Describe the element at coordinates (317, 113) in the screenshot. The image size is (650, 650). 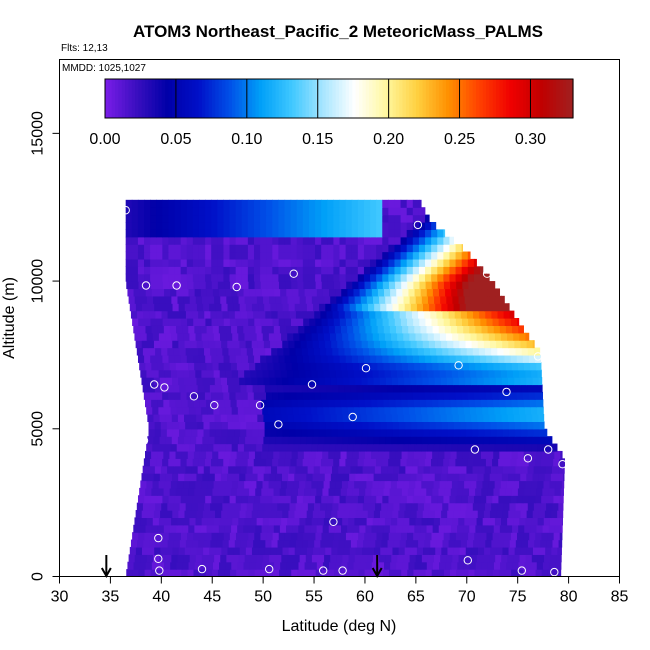
I see `colorbar-ticks: 0.00 0.05 0.10 0.15 0.20 0.25 0.30` at that location.